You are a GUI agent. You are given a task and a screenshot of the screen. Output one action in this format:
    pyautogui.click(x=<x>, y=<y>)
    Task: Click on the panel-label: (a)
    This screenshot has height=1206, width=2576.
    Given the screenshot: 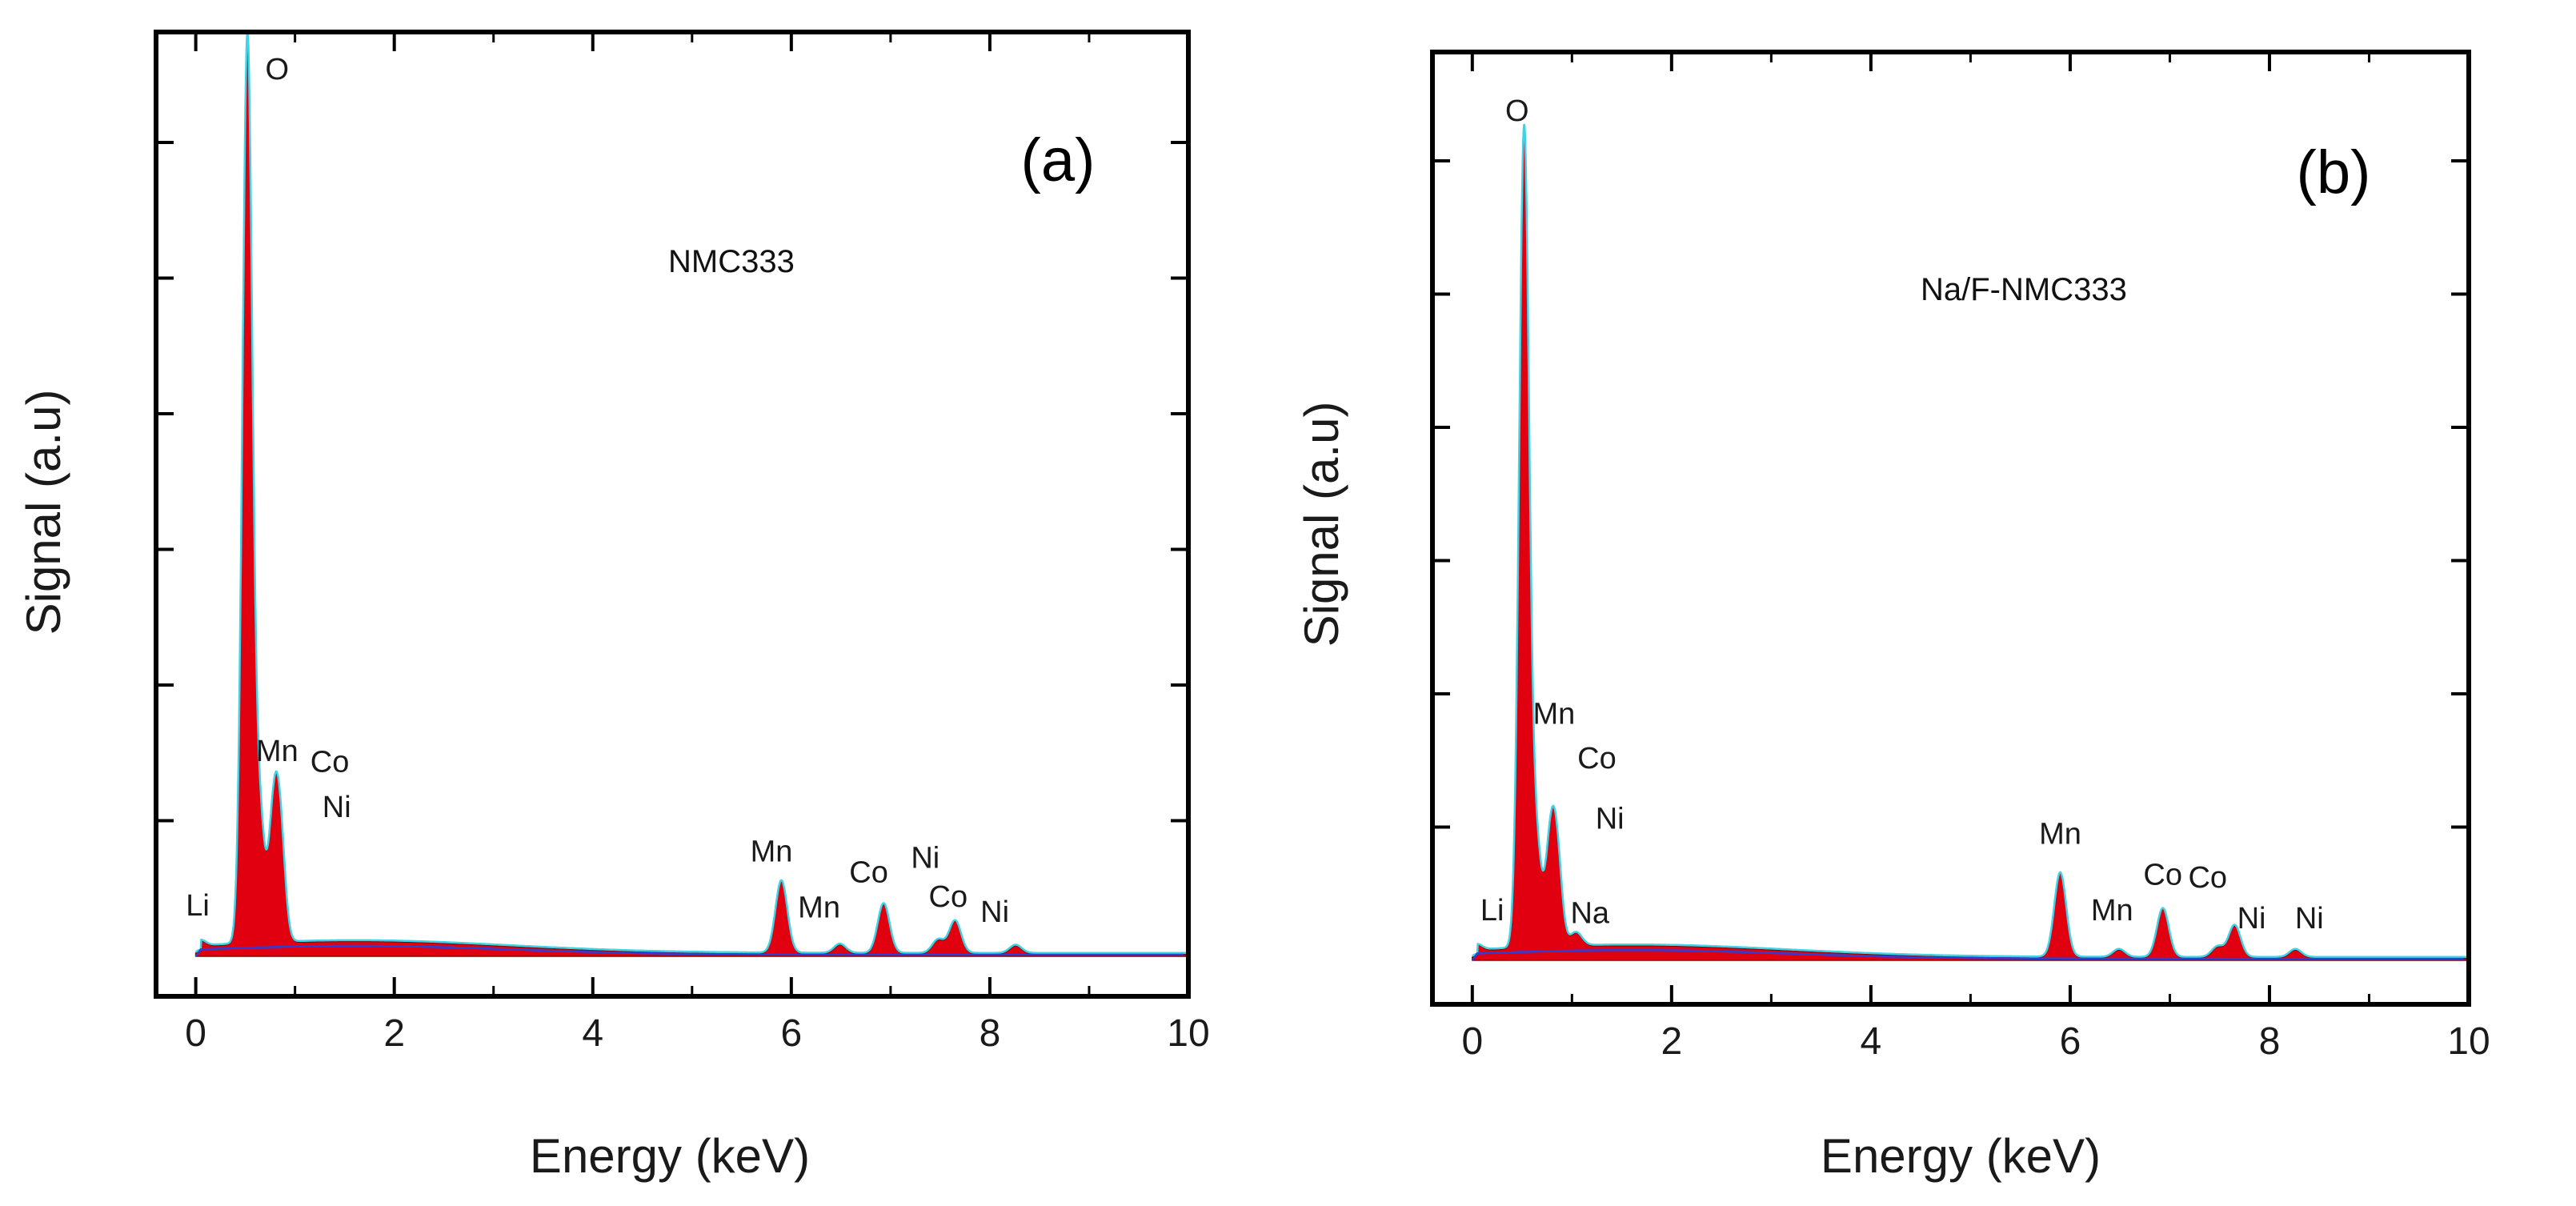 What is the action you would take?
    pyautogui.click(x=1058, y=160)
    